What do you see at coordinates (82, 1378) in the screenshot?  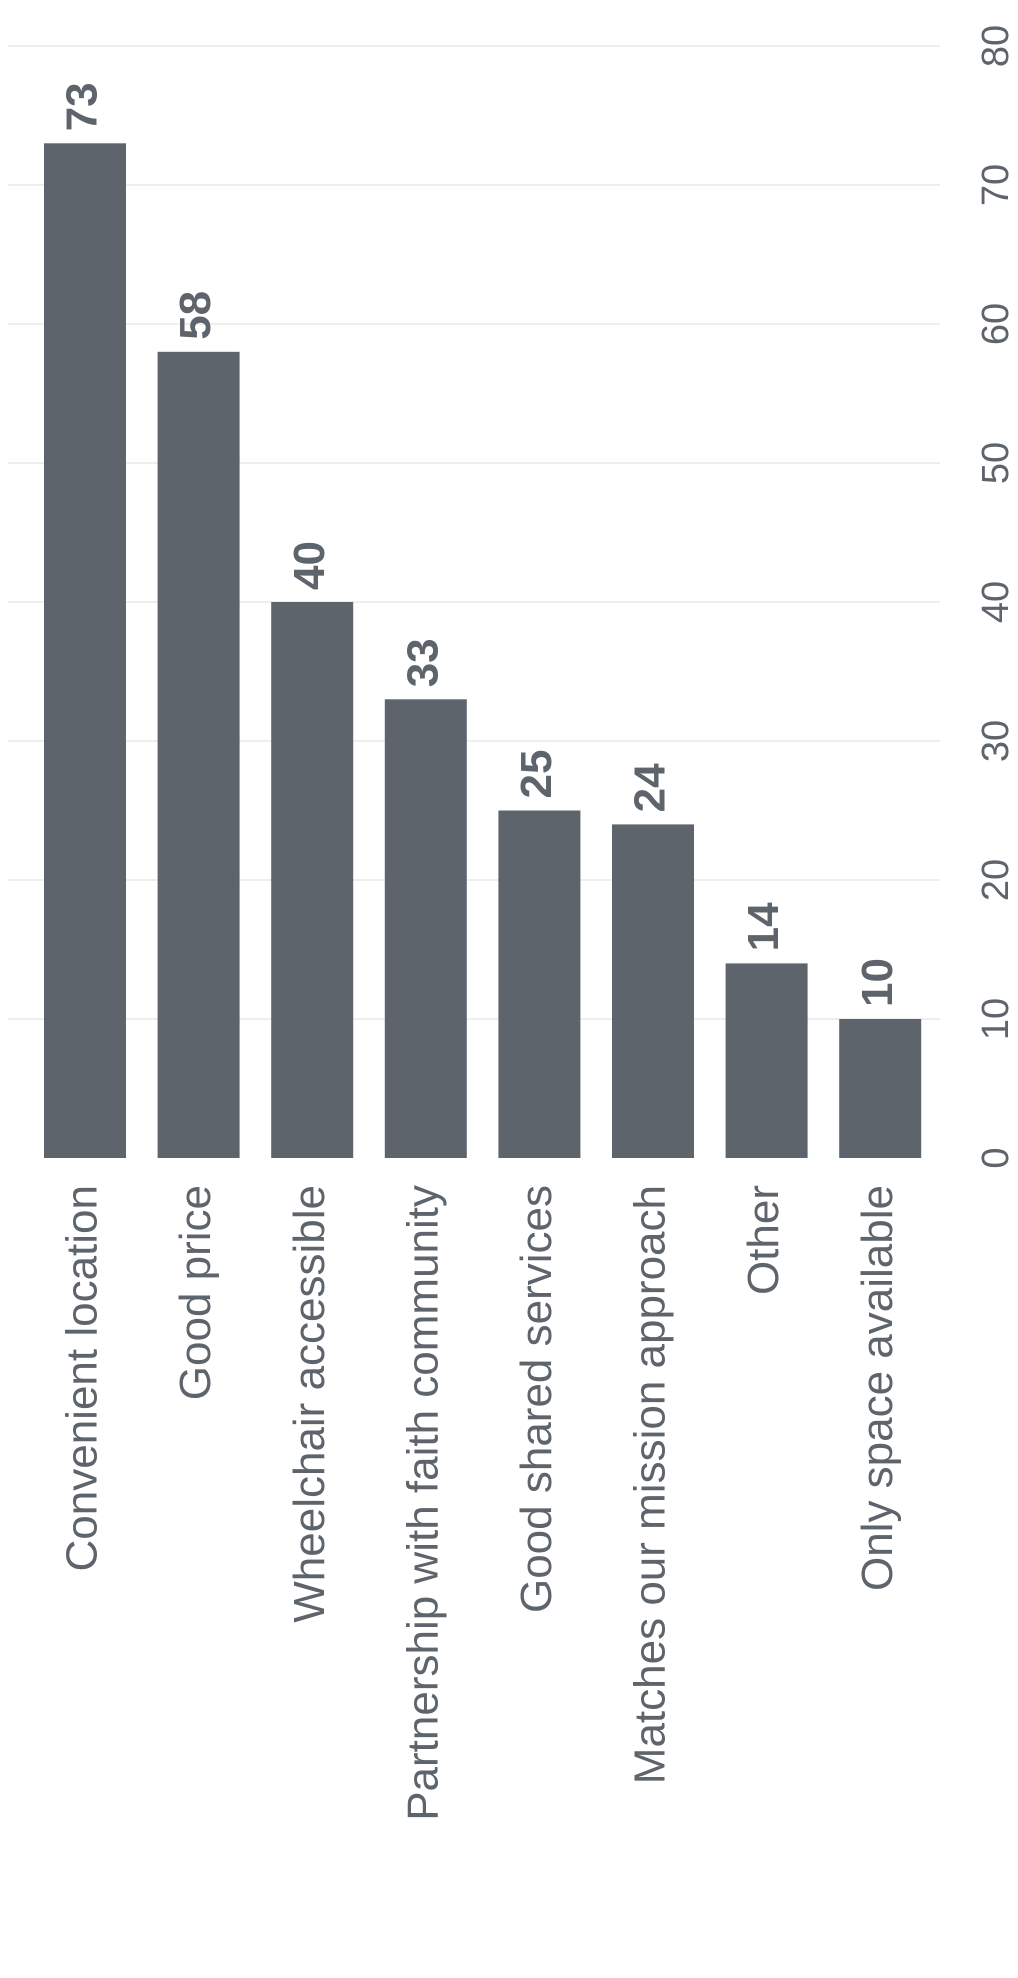 I see `category-label: Convenient location` at bounding box center [82, 1378].